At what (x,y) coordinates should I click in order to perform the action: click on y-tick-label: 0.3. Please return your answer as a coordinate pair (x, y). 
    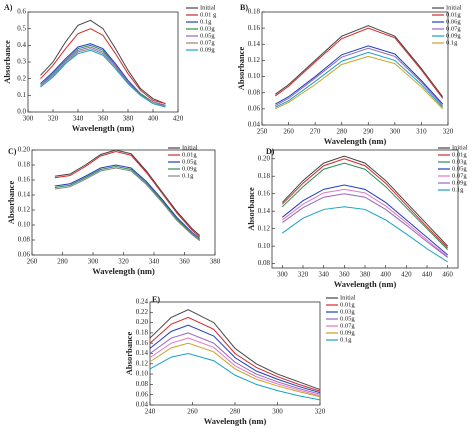
    Looking at the image, I should click on (21, 62).